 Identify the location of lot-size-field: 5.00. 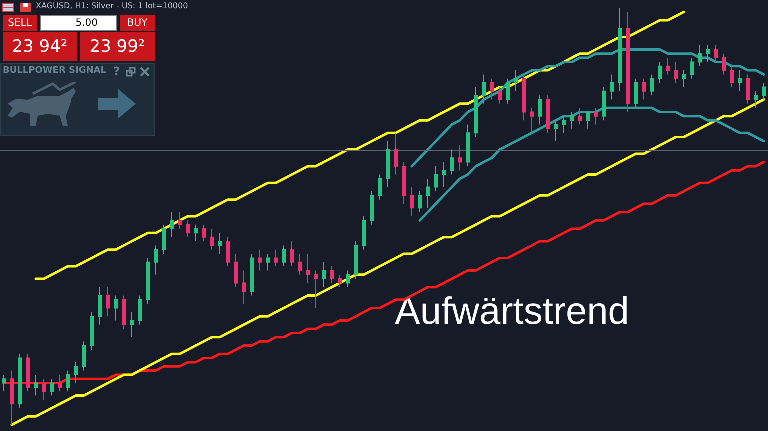
(78, 23).